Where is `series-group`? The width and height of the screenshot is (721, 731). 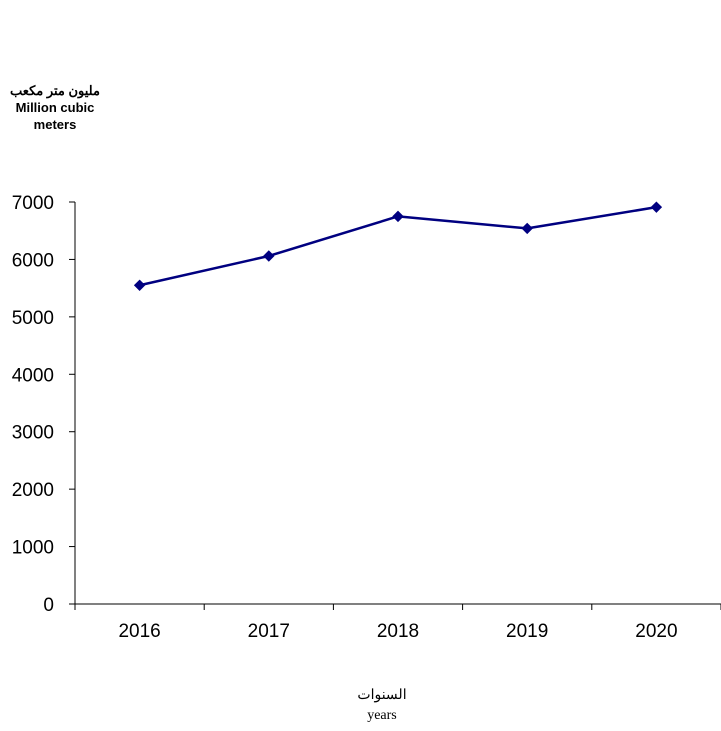 series-group is located at coordinates (398, 246).